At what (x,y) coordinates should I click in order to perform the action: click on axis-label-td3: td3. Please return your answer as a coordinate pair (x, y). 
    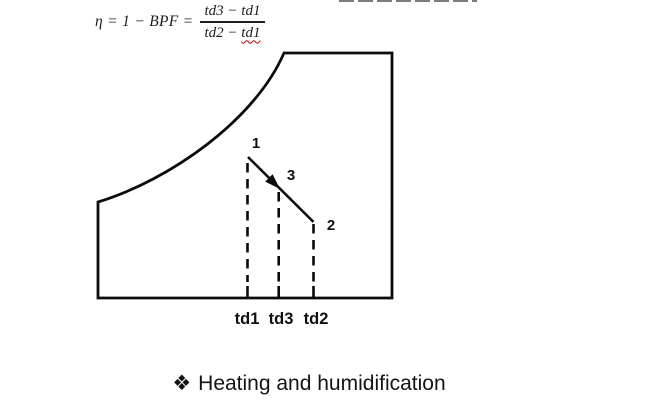
    Looking at the image, I should click on (281, 319).